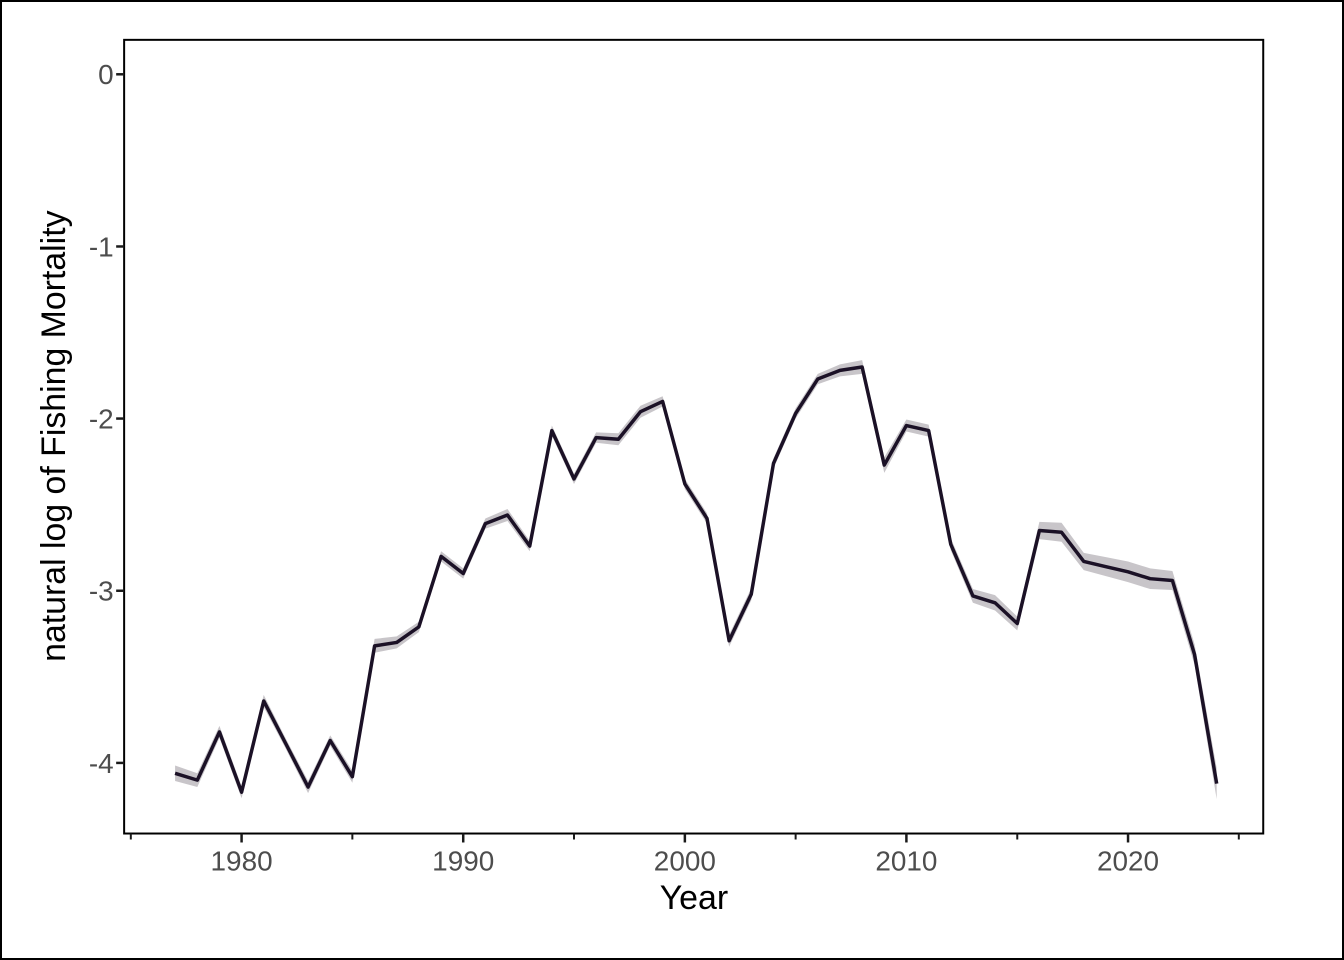  I want to click on y-tick-label: -4, so click(101, 763).